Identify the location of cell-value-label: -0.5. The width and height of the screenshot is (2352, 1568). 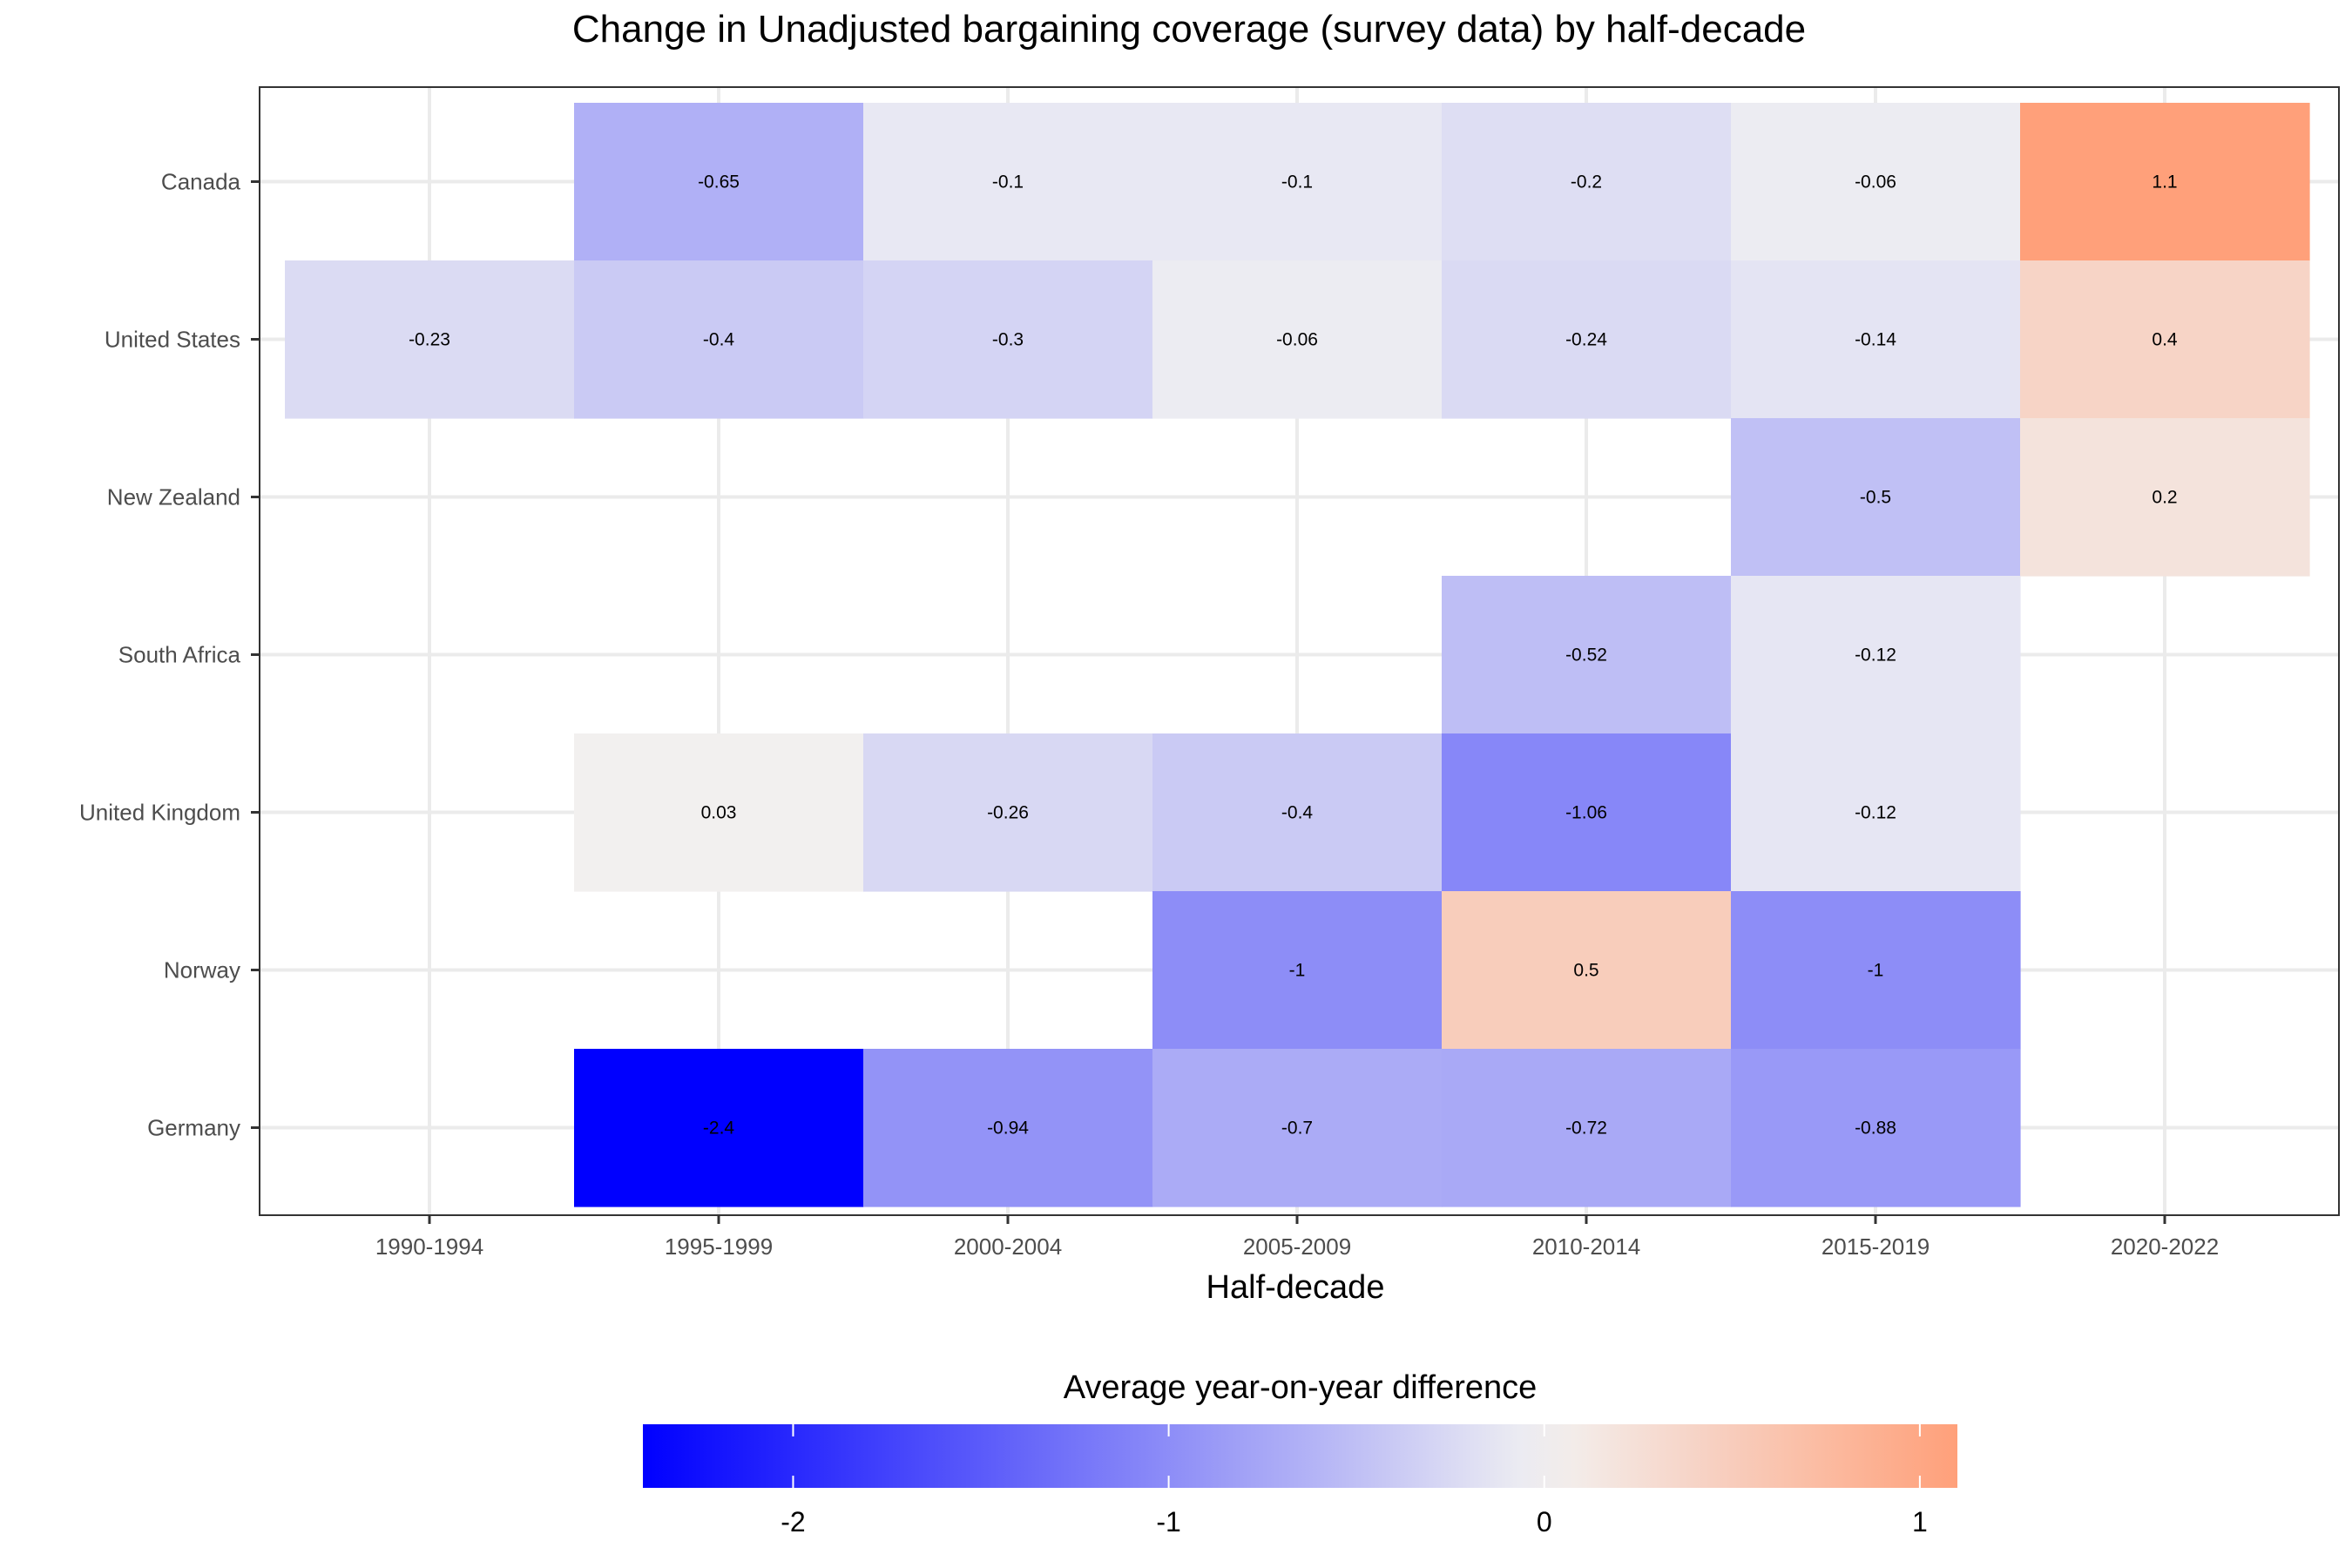
(1876, 498).